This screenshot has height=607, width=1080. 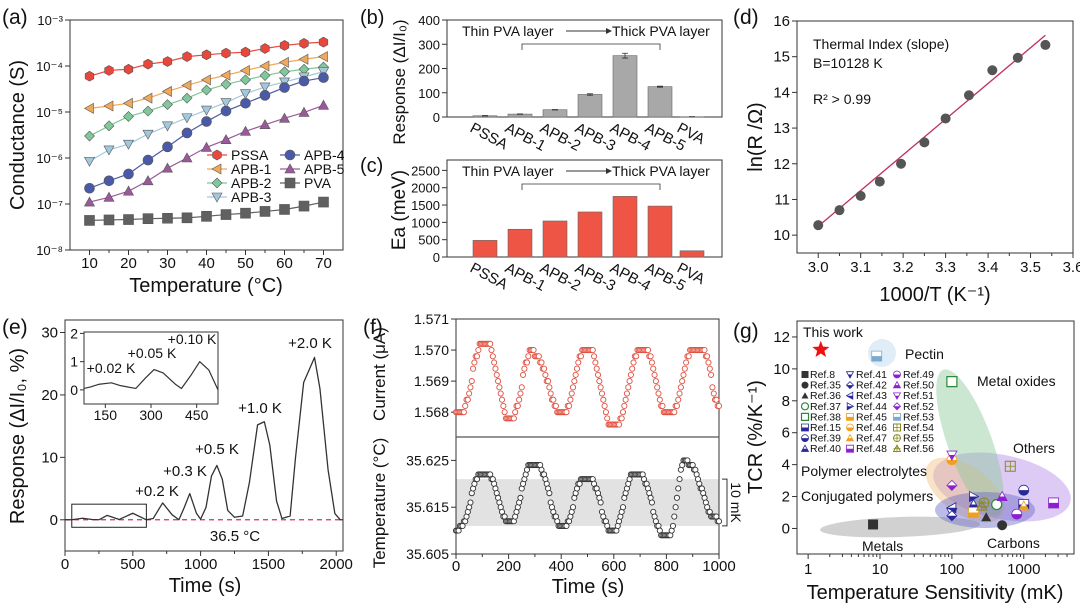 I want to click on legend-entry: Ref.56, so click(x=913, y=449).